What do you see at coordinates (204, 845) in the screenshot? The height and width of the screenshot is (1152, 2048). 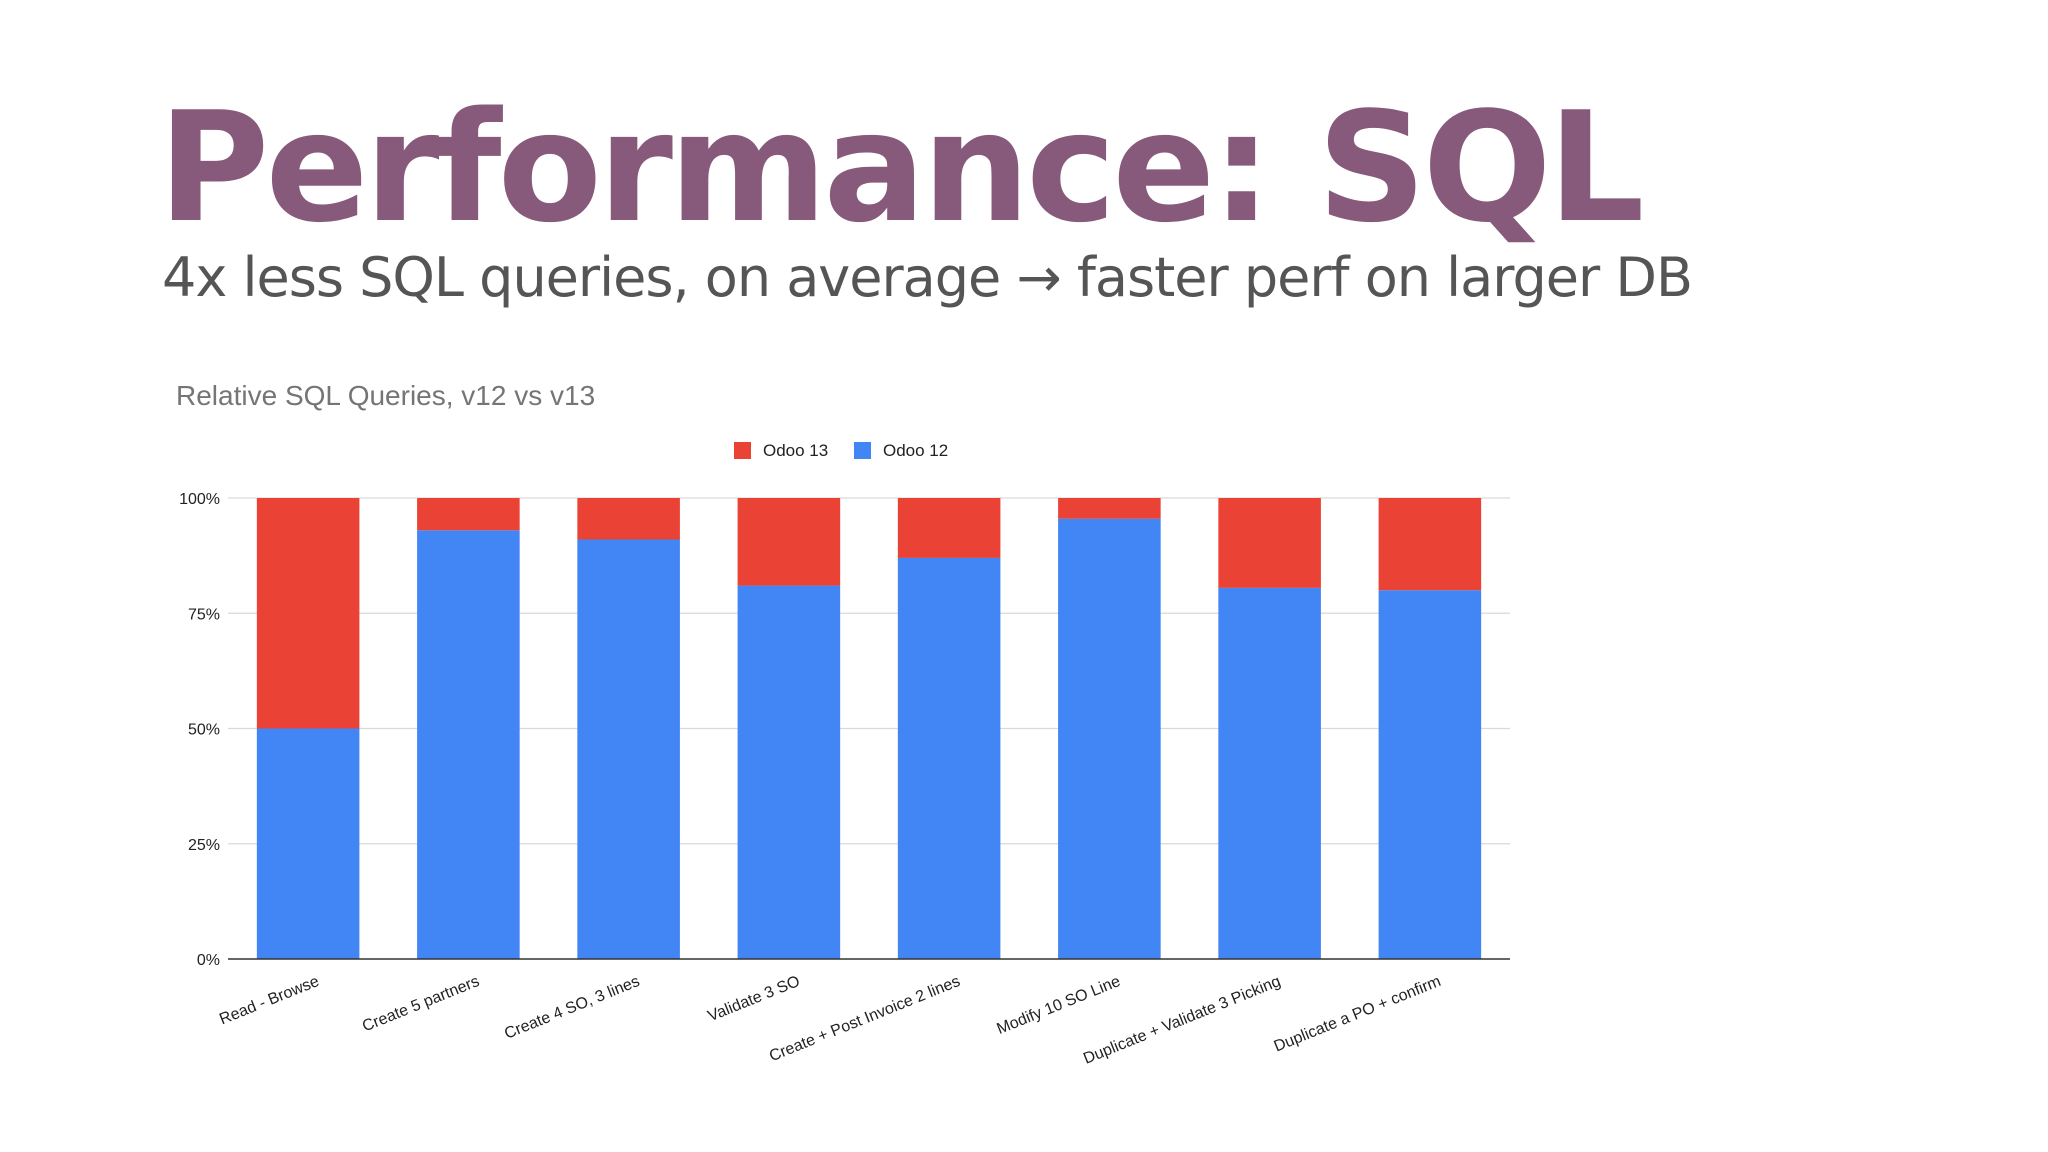 I see `y-tick-label-25: 25%` at bounding box center [204, 845].